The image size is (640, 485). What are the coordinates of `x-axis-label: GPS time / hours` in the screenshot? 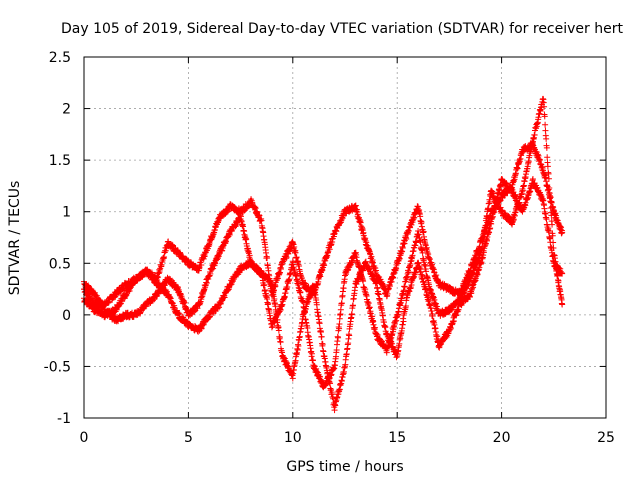 It's located at (344, 467).